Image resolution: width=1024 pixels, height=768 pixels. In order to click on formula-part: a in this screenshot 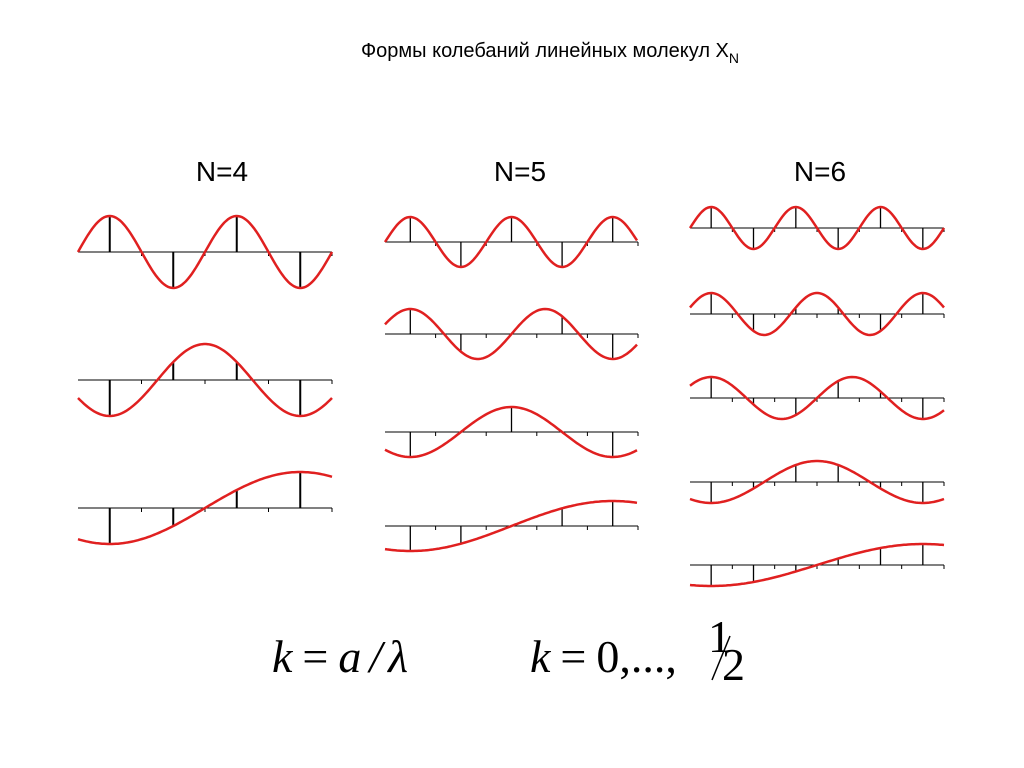, I will do `click(349, 656)`.